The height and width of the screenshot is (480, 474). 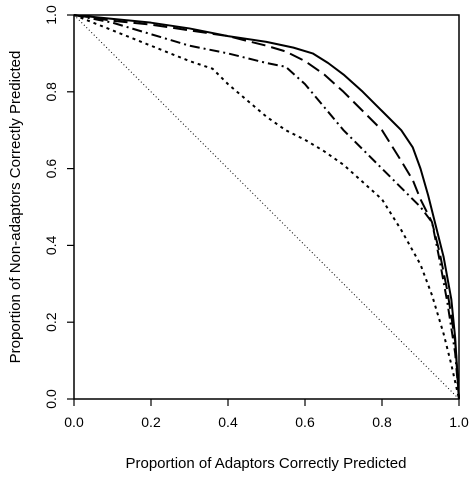 I want to click on y-tick-label: 0.8, so click(x=51, y=92).